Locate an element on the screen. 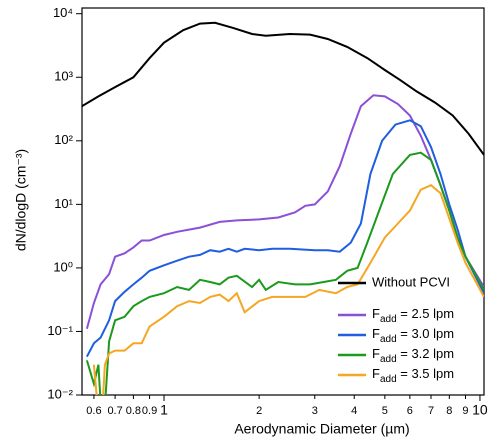 The height and width of the screenshot is (445, 500). y-tick-label: 10⁰ is located at coordinates (63, 266).